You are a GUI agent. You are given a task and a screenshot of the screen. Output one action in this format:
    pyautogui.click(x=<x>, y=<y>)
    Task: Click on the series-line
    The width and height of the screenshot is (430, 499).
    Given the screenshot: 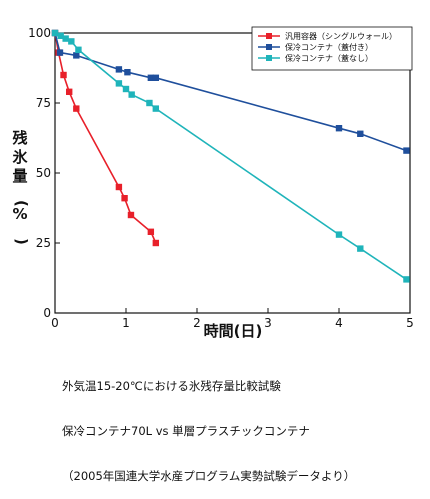 What is the action you would take?
    pyautogui.click(x=105, y=138)
    